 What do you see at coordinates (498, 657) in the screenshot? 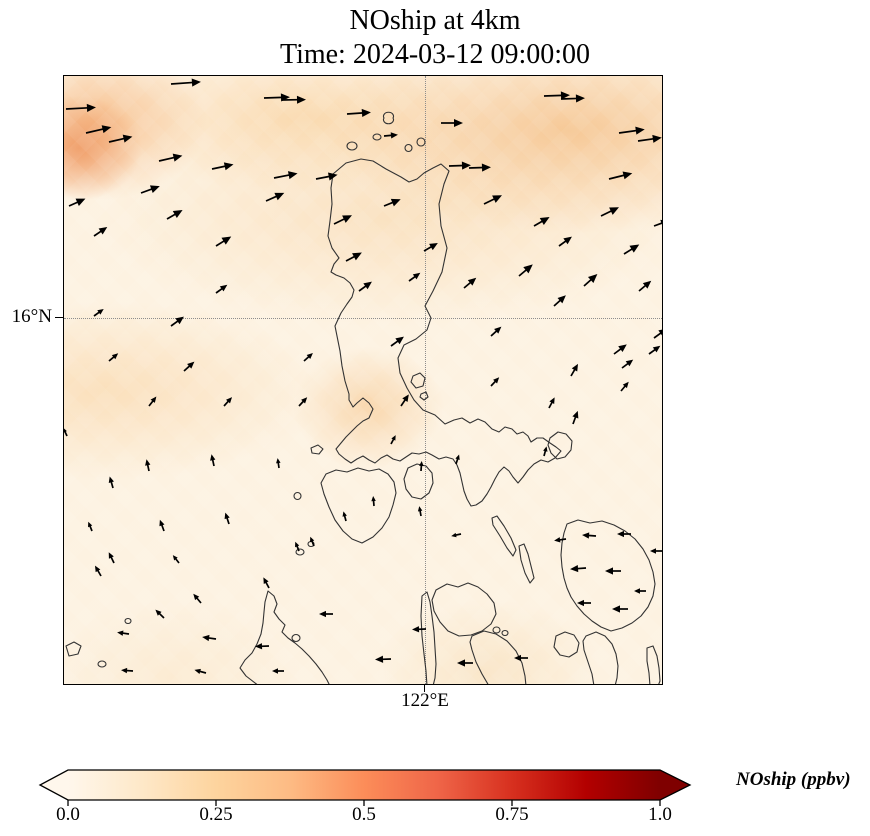
I see `coastline-panay` at bounding box center [498, 657].